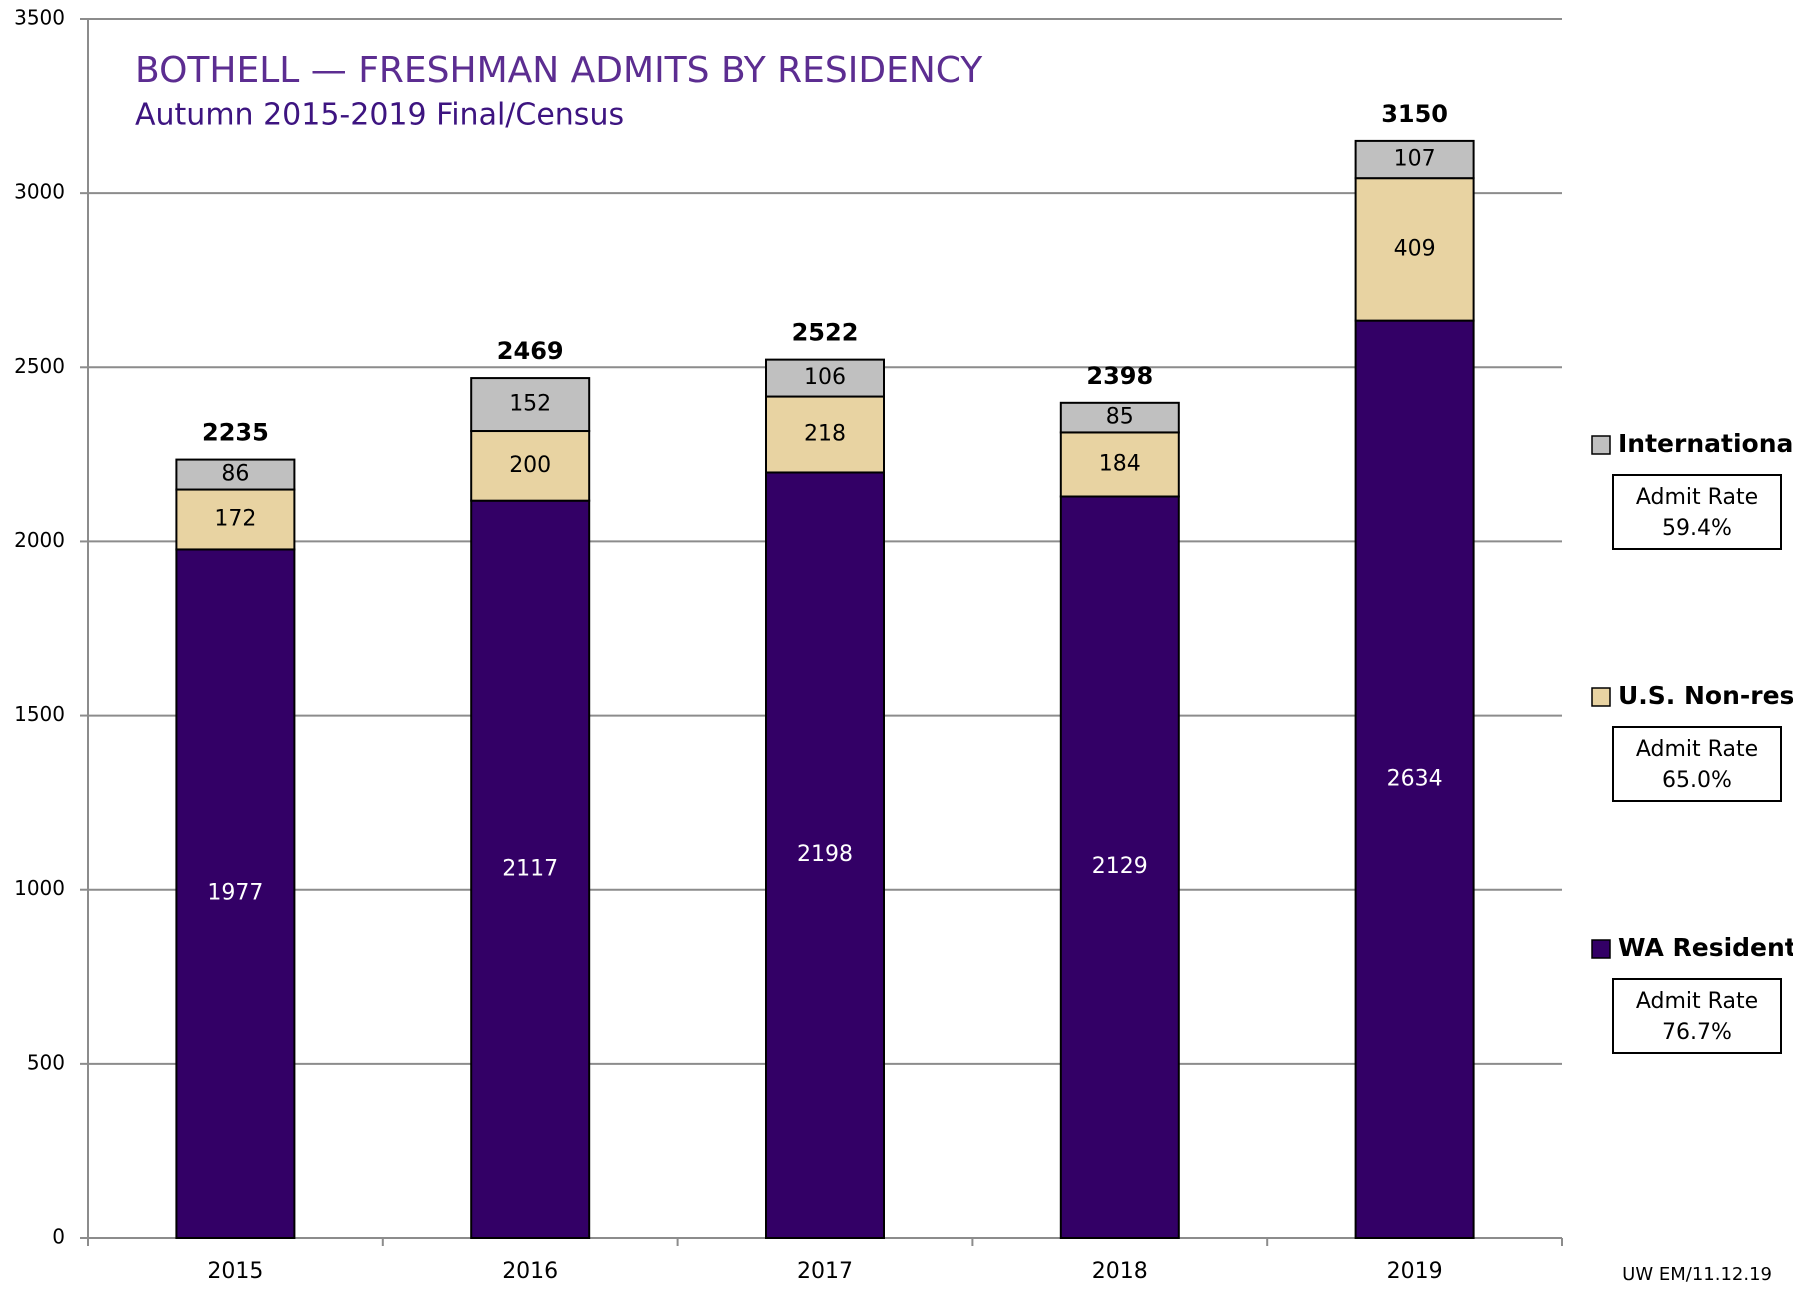 This screenshot has height=1300, width=1793. Describe the element at coordinates (1119, 376) in the screenshot. I see `total-label: 2398` at that location.